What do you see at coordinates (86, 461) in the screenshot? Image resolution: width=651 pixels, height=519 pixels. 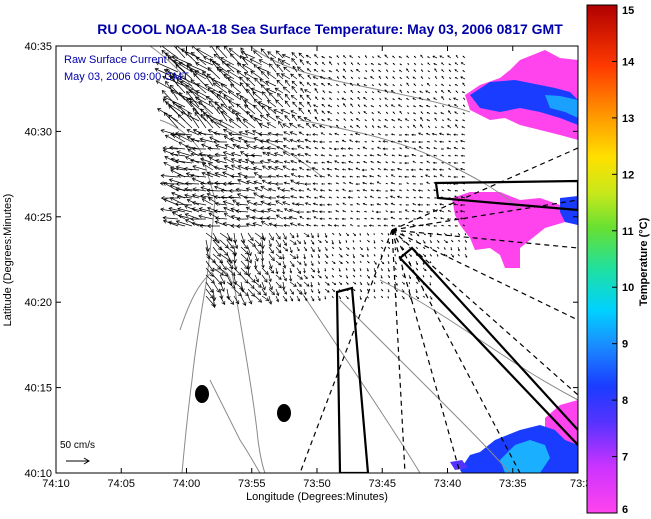 I see `scale-arrow-head` at bounding box center [86, 461].